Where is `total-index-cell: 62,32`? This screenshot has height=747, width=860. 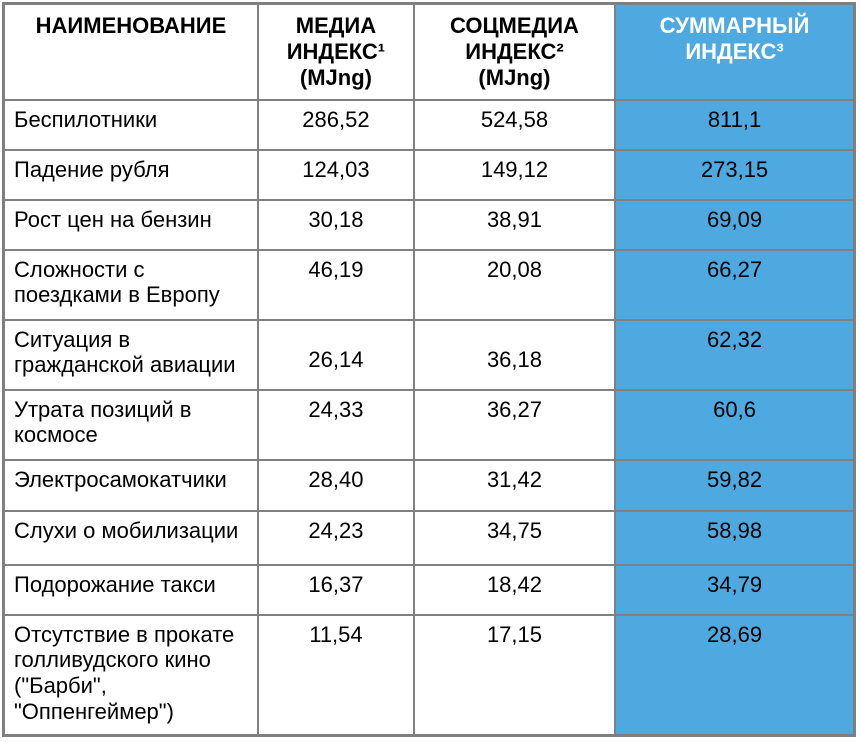 total-index-cell: 62,32 is located at coordinates (735, 354).